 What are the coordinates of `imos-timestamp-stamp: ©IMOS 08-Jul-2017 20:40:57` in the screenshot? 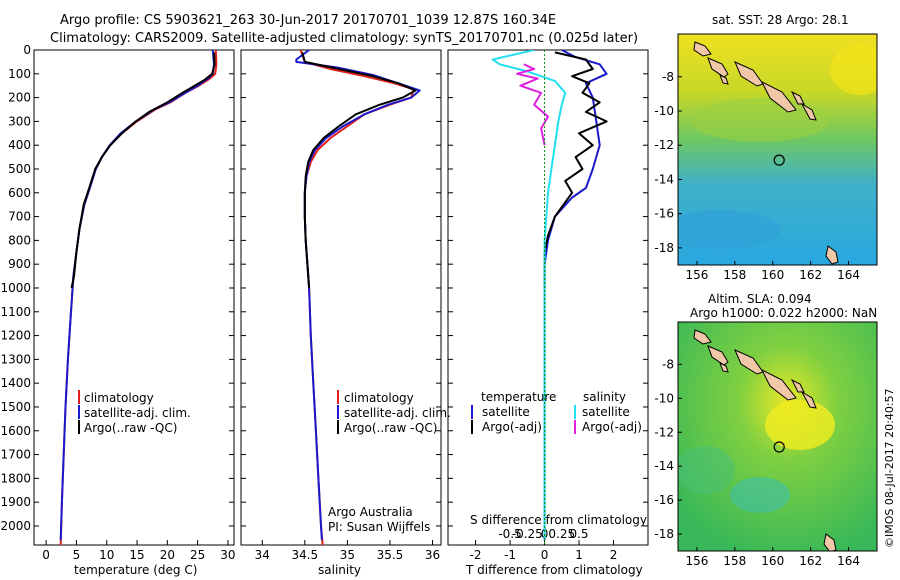 It's located at (889, 468).